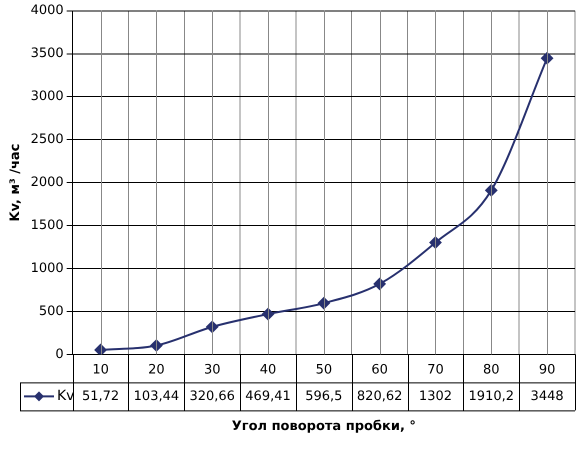 The width and height of the screenshot is (582, 450). What do you see at coordinates (547, 370) in the screenshot?
I see `x-tick-label: 90` at bounding box center [547, 370].